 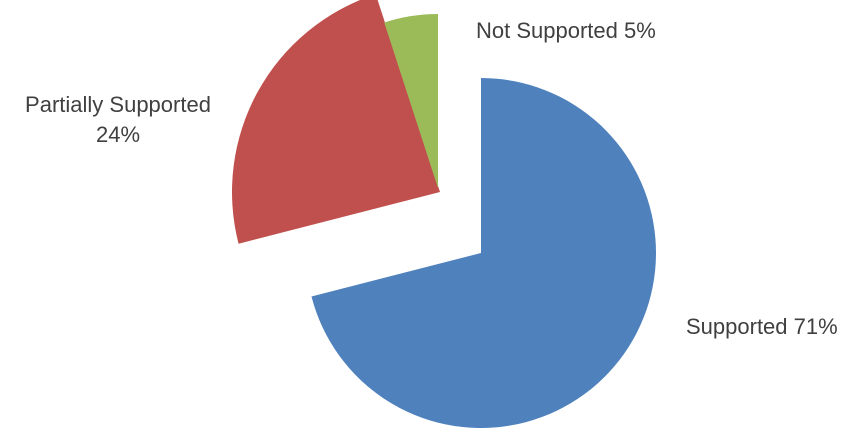 What do you see at coordinates (411, 101) in the screenshot?
I see `pie-slice-not-supported` at bounding box center [411, 101].